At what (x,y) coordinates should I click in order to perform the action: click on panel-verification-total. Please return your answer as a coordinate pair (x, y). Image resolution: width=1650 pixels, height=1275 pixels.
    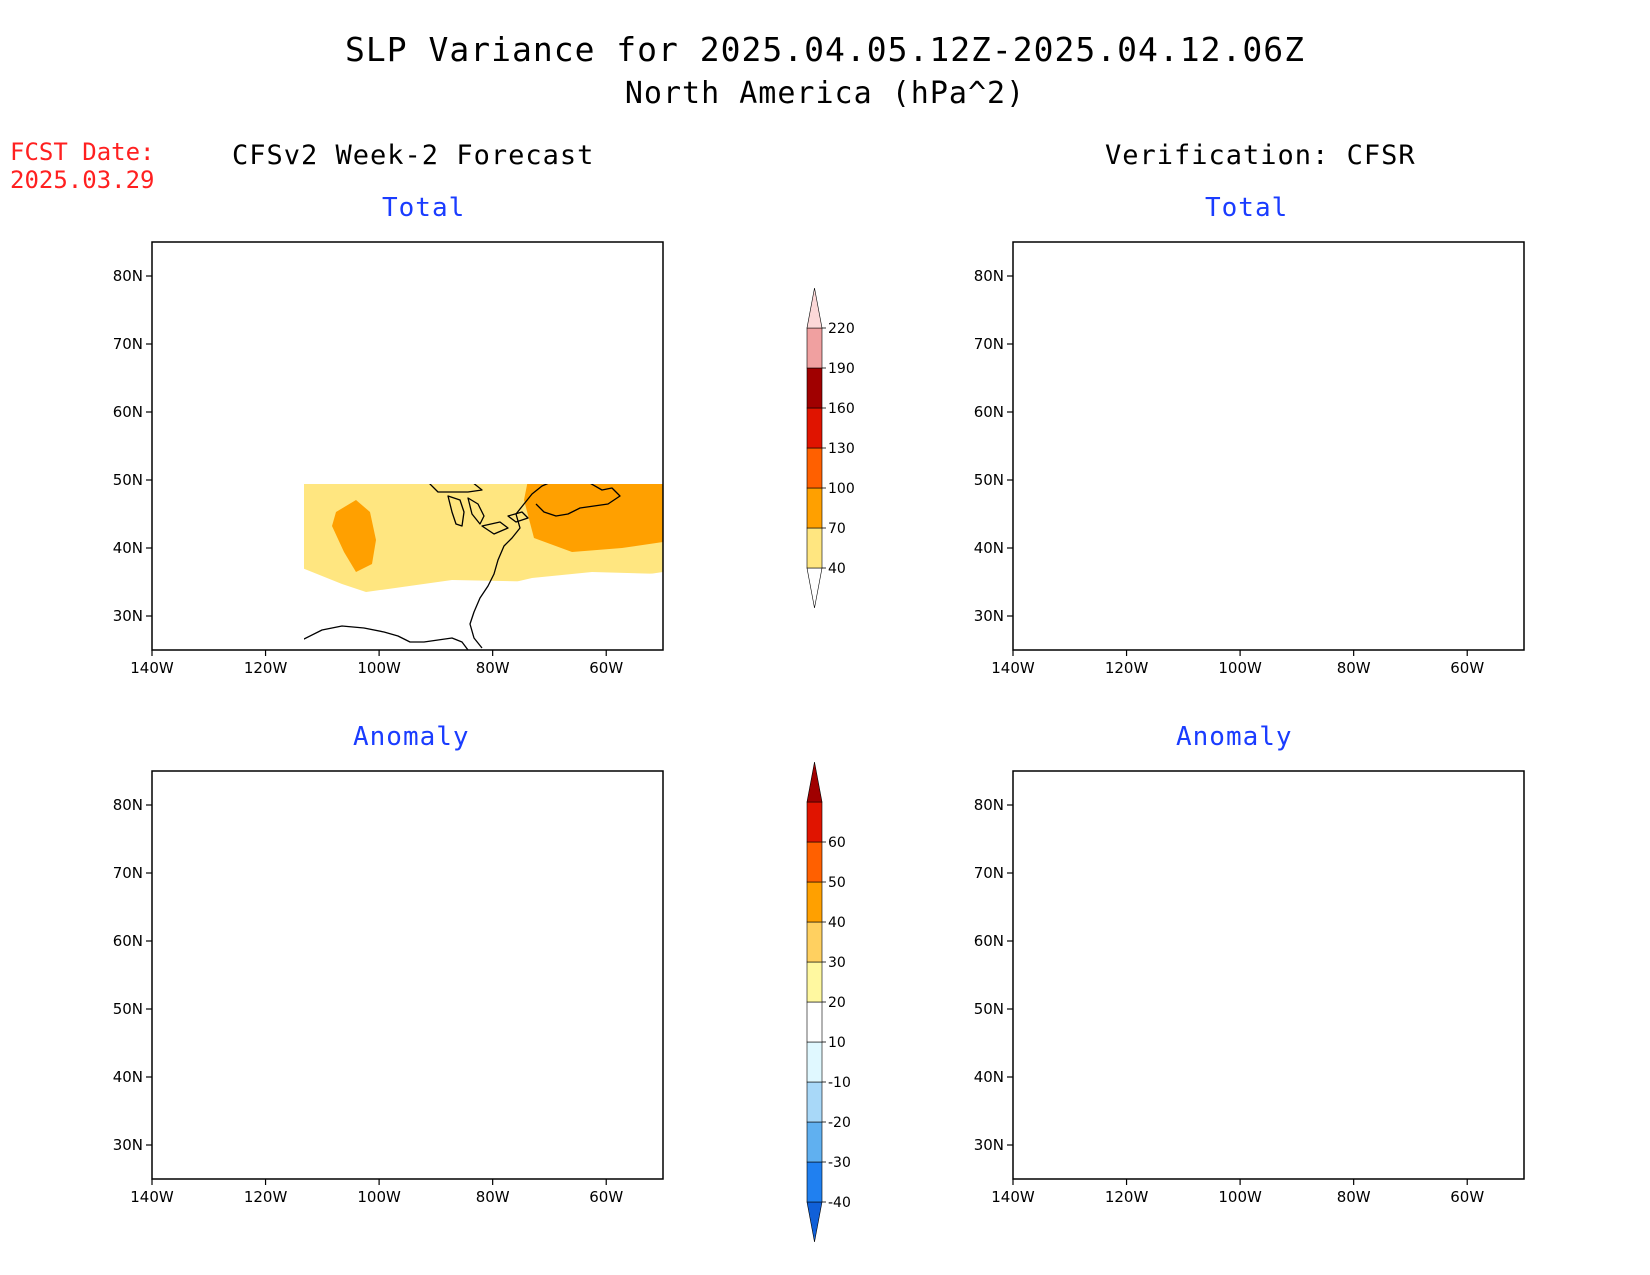
    Looking at the image, I should click on (1268, 446).